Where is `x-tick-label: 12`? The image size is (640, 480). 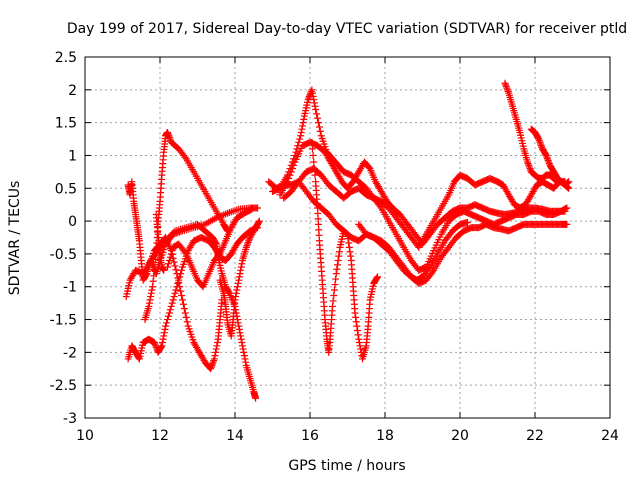 x-tick-label: 12 is located at coordinates (160, 436).